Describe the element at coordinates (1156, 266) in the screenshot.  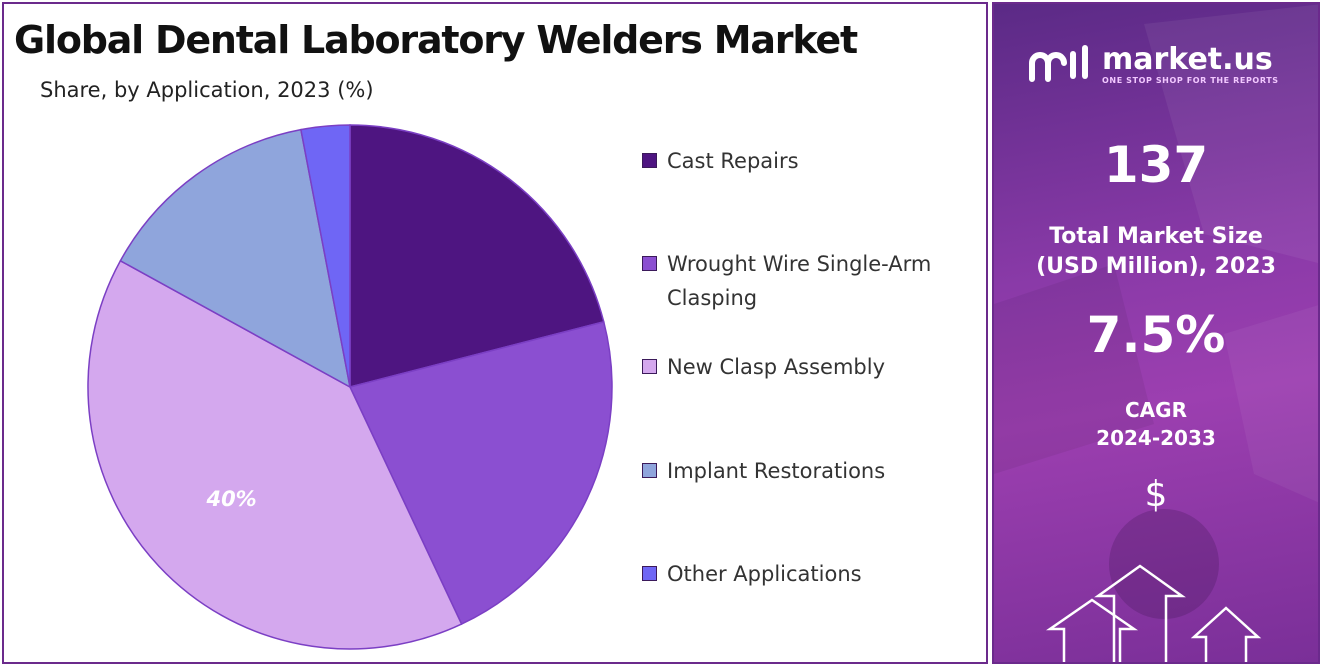
I see `market-size-label-line2: (USD Million), 2023` at that location.